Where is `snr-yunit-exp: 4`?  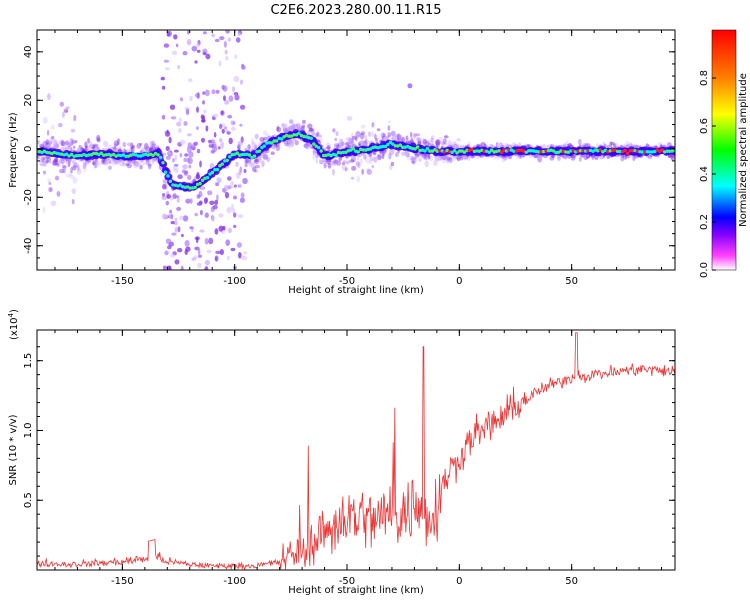
snr-yunit-exp: 4 is located at coordinates (11, 314).